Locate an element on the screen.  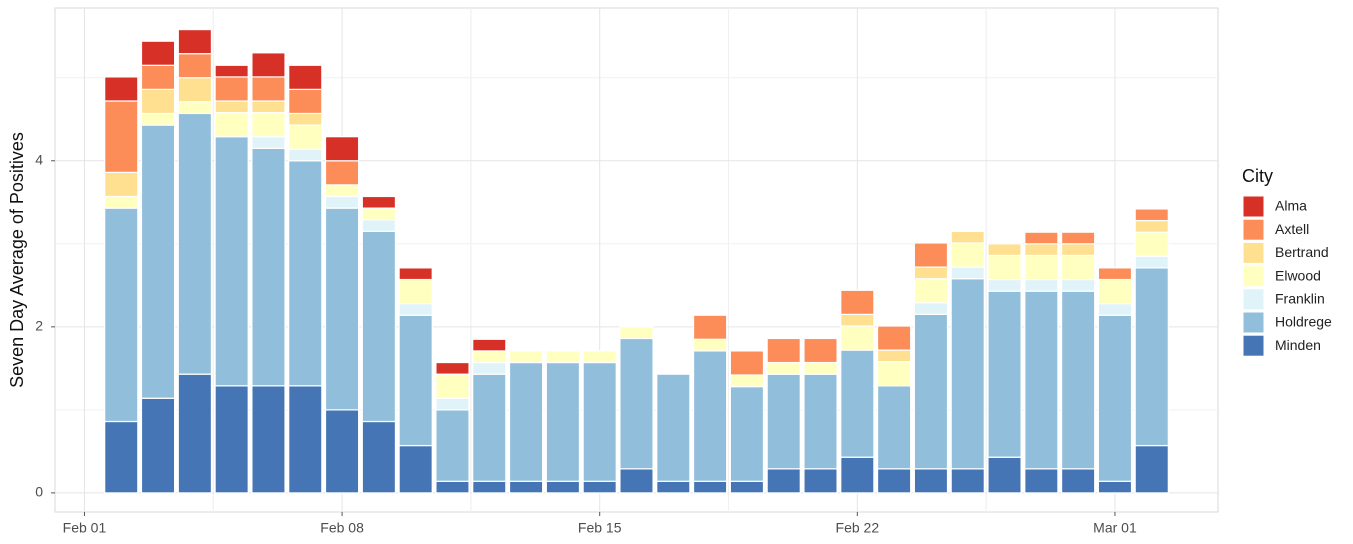
legend-label: Franklin is located at coordinates (1300, 299).